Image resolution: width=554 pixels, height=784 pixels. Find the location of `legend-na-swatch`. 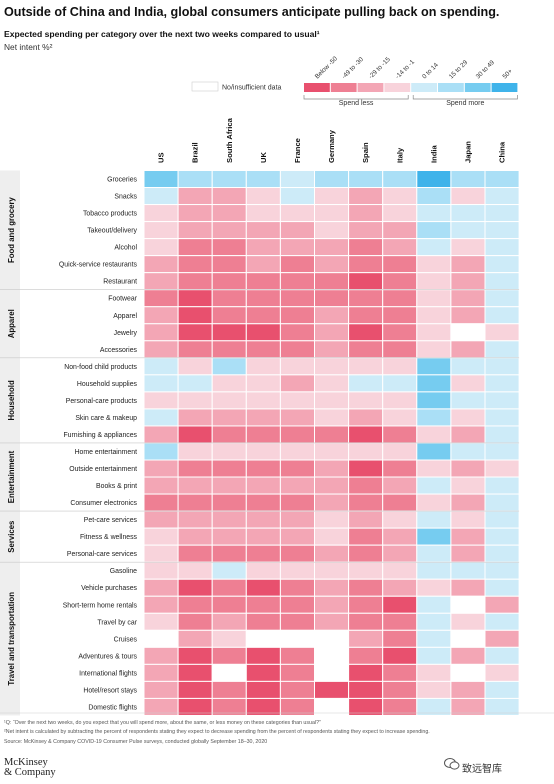

legend-na-swatch is located at coordinates (205, 86).